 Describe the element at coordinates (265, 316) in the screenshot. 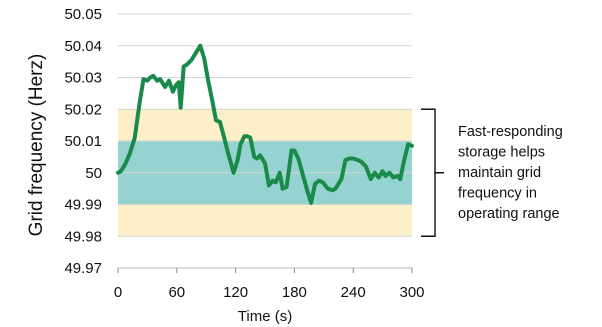

I see `x-axis-title: Time (s)` at that location.